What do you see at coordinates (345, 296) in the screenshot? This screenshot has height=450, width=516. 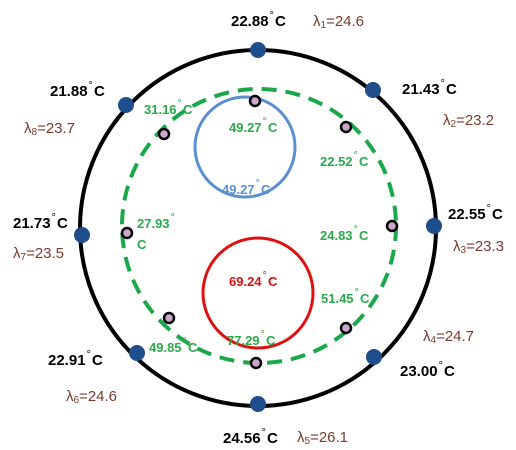 I see `inner-point-4-temp: 51.45°C` at bounding box center [345, 296].